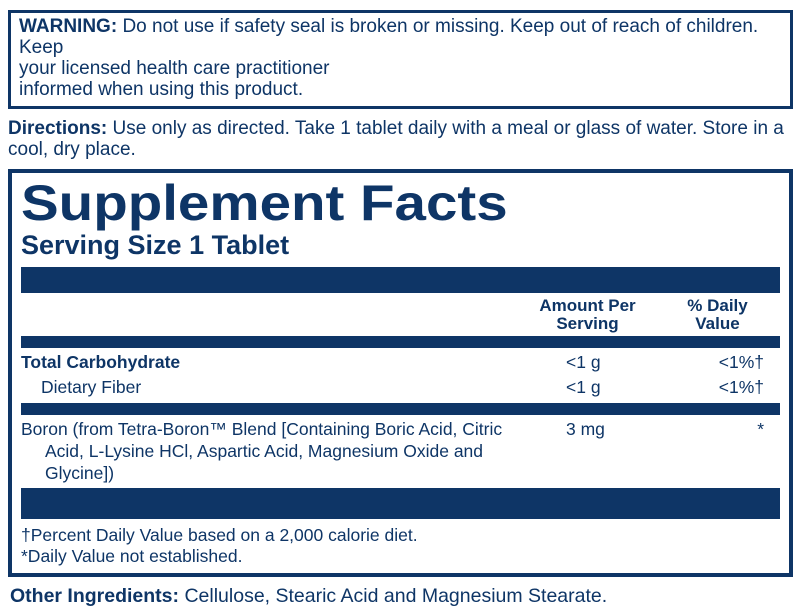  I want to click on nutrient-name: Dietary Fiber, so click(91, 387).